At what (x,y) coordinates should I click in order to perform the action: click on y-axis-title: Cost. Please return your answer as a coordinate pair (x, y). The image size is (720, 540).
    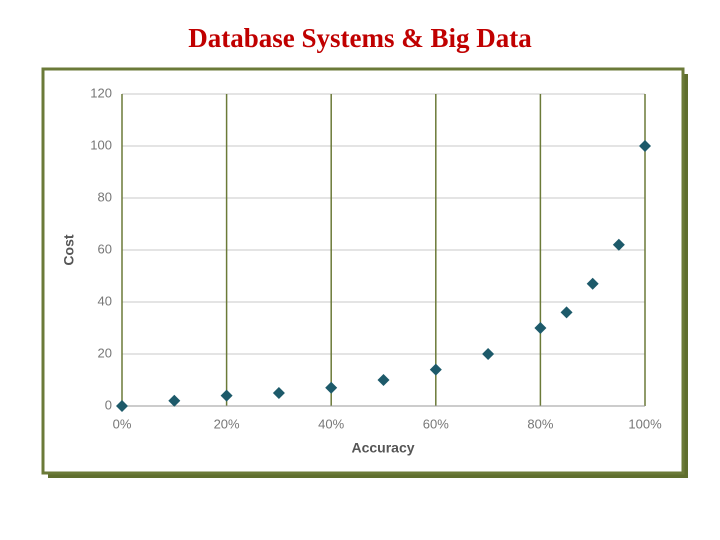
    Looking at the image, I should click on (69, 249).